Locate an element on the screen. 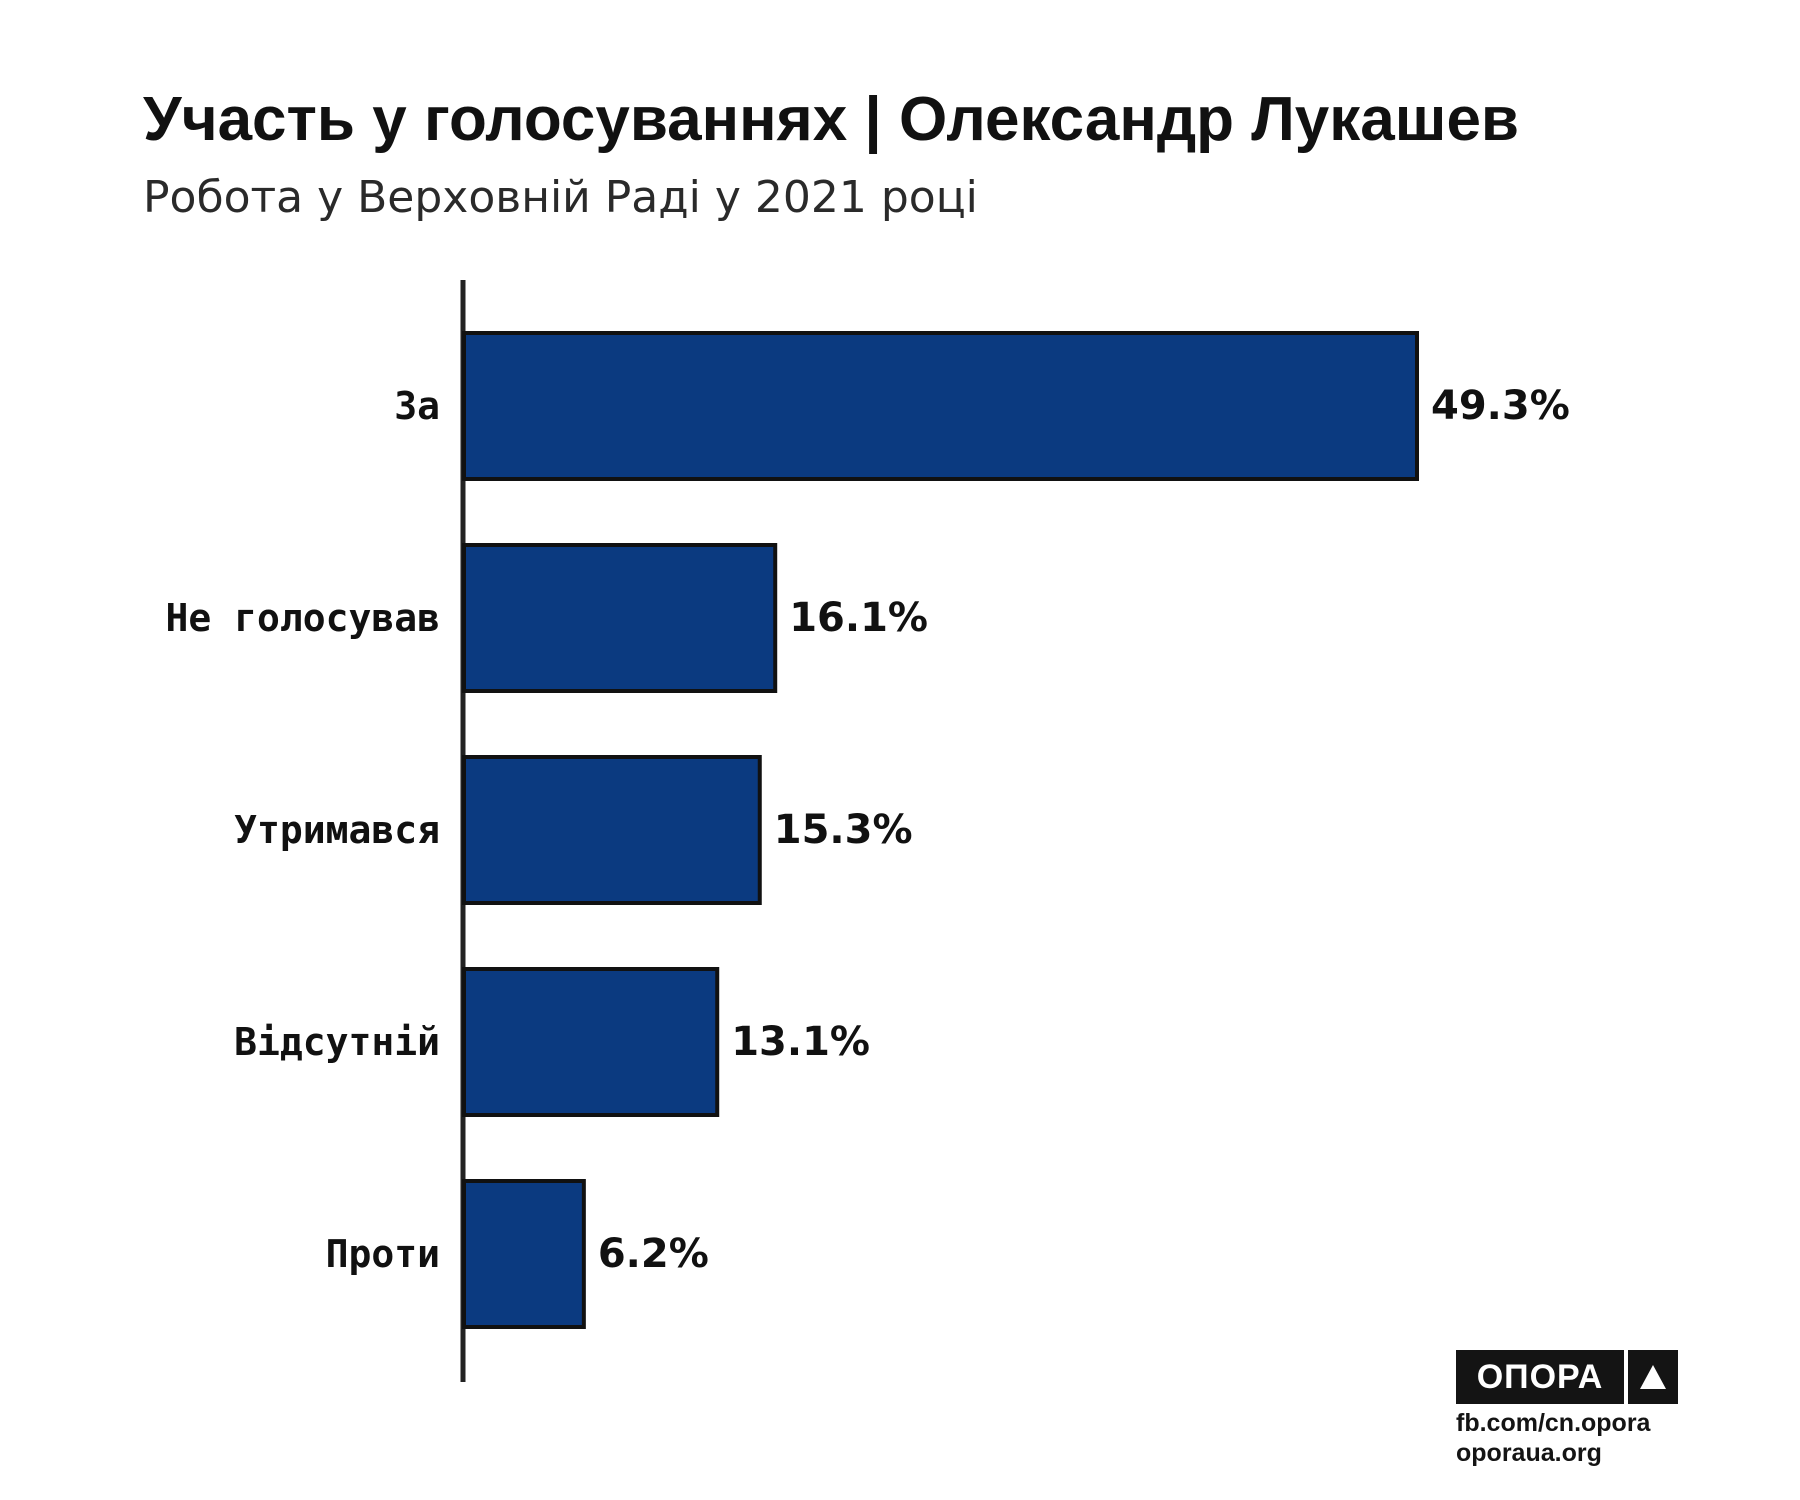  category-label-0: За is located at coordinates (417, 406).